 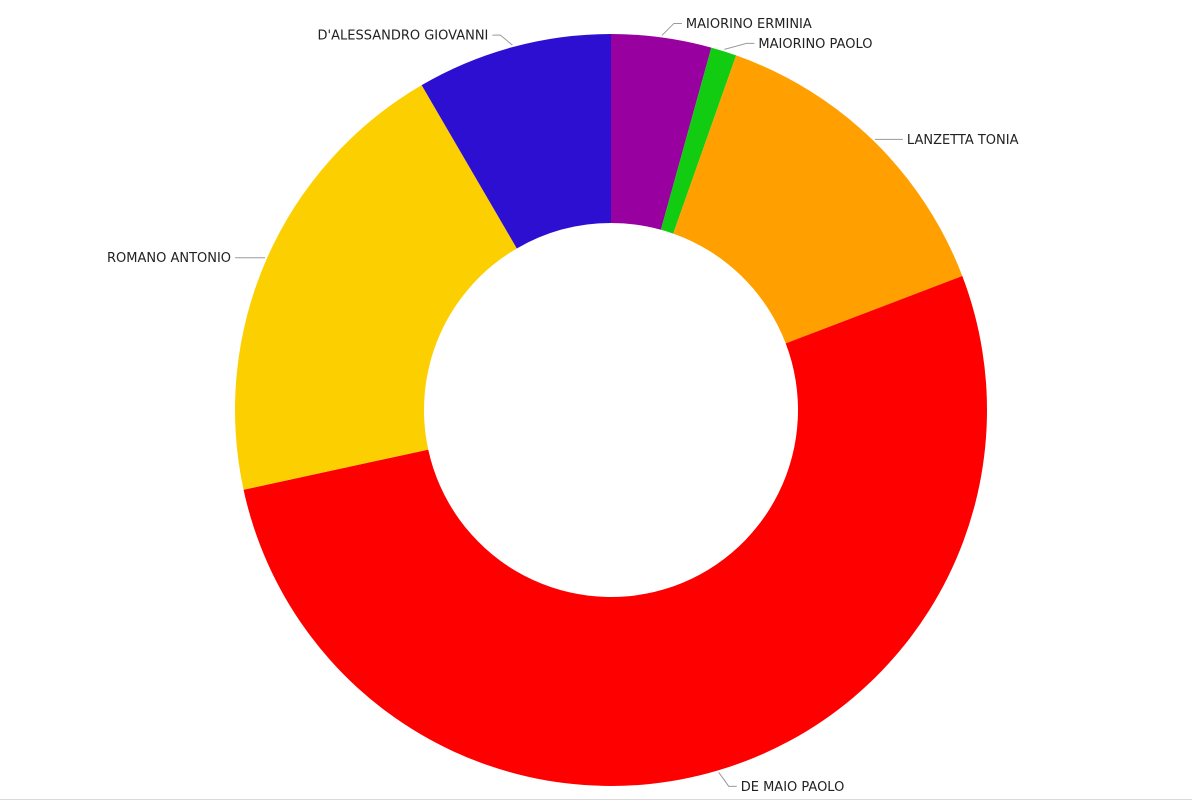 I want to click on slice-label-maiorino-paolo: MAIORINO PAOLO, so click(x=815, y=44).